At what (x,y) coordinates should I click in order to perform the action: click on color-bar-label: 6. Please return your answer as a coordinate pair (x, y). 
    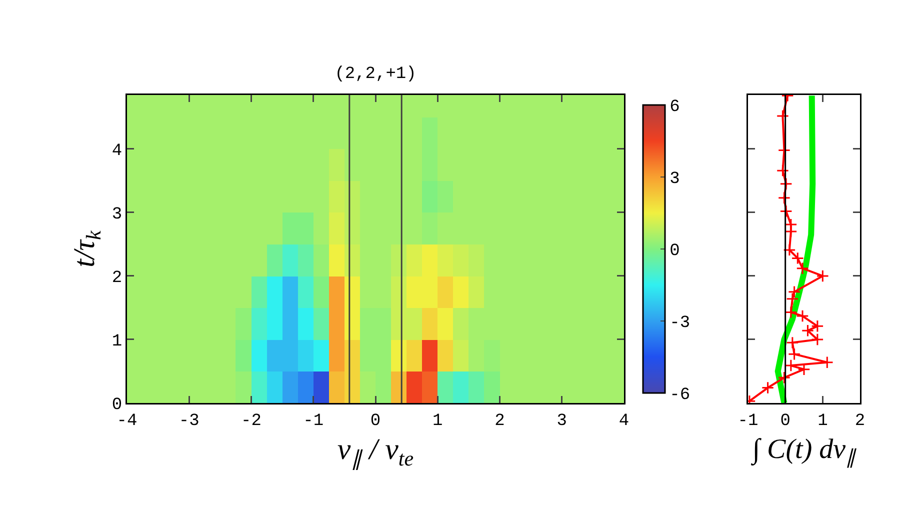
    Looking at the image, I should click on (675, 107).